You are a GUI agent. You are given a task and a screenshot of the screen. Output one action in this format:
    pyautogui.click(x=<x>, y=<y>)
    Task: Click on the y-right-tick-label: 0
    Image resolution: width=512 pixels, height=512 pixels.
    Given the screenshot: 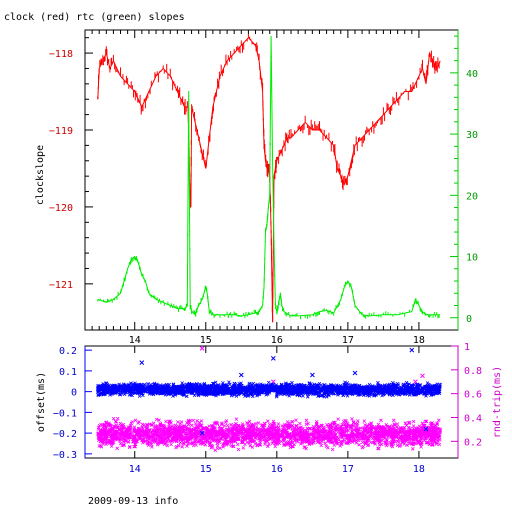 What is the action you would take?
    pyautogui.click(x=469, y=319)
    